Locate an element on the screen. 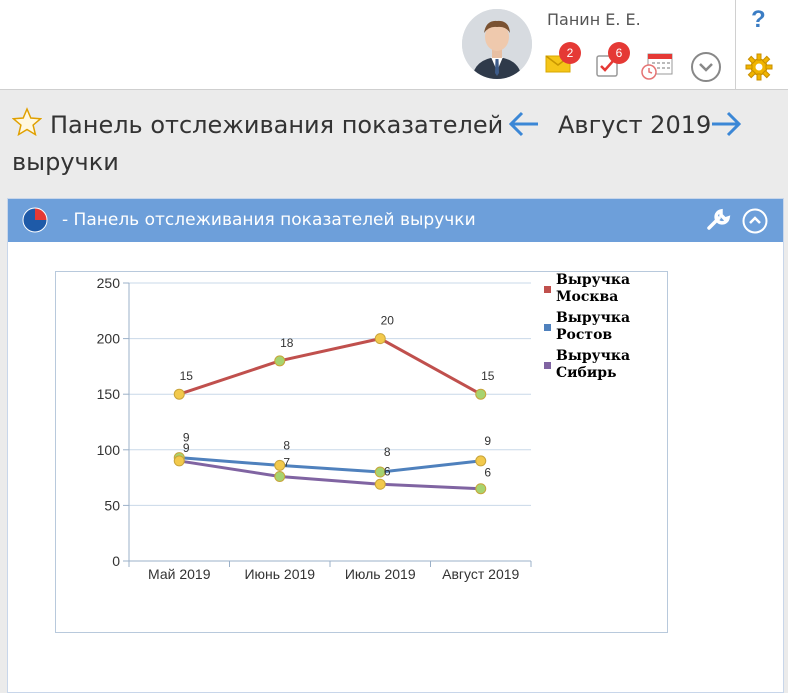  x-tick-label: Июнь 2019 is located at coordinates (279, 574).